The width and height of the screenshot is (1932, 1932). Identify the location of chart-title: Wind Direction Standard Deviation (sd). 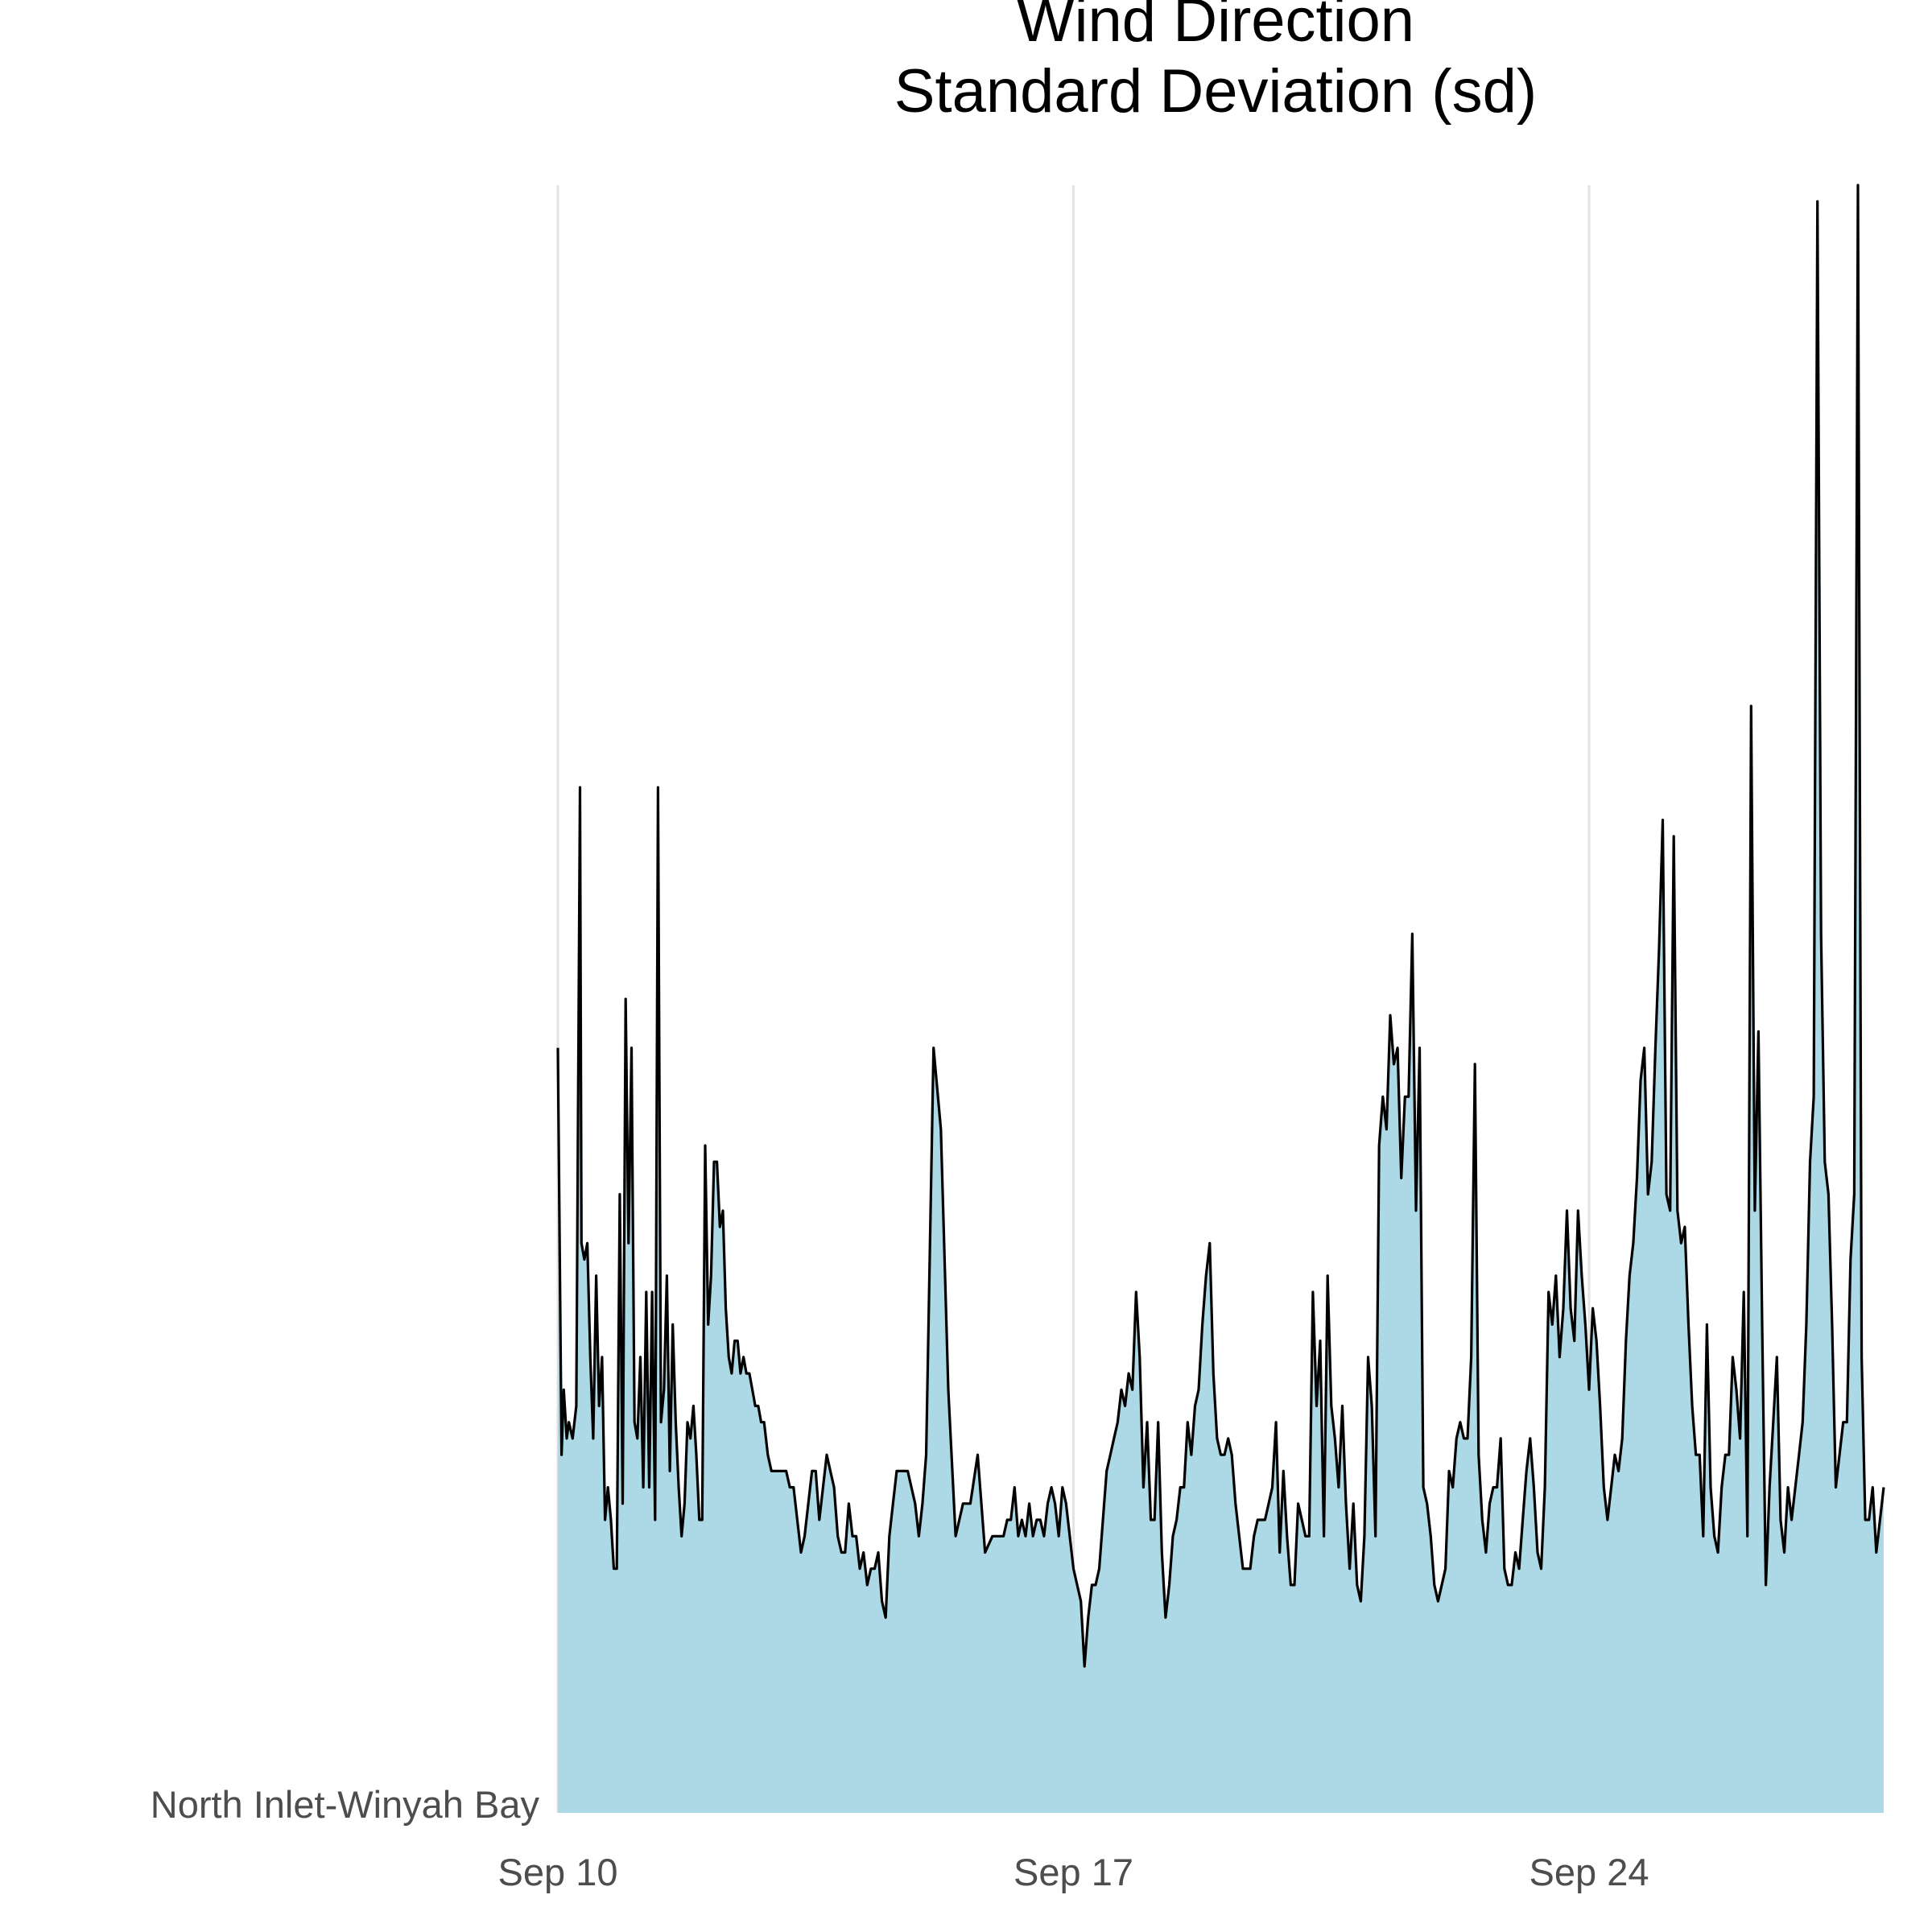
(1215, 63).